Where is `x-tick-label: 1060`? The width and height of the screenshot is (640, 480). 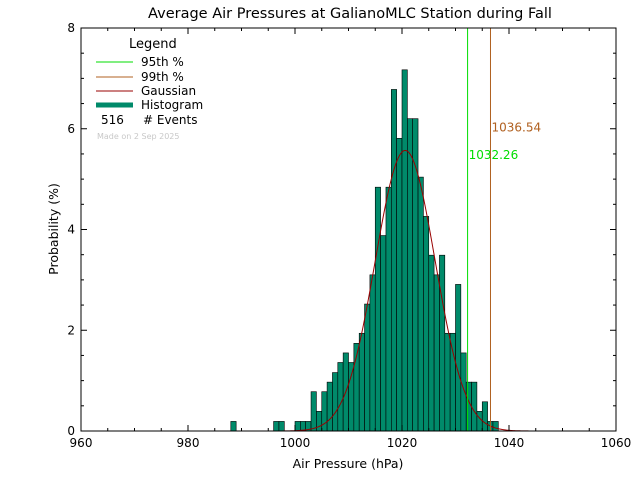 x-tick-label: 1060 is located at coordinates (616, 443).